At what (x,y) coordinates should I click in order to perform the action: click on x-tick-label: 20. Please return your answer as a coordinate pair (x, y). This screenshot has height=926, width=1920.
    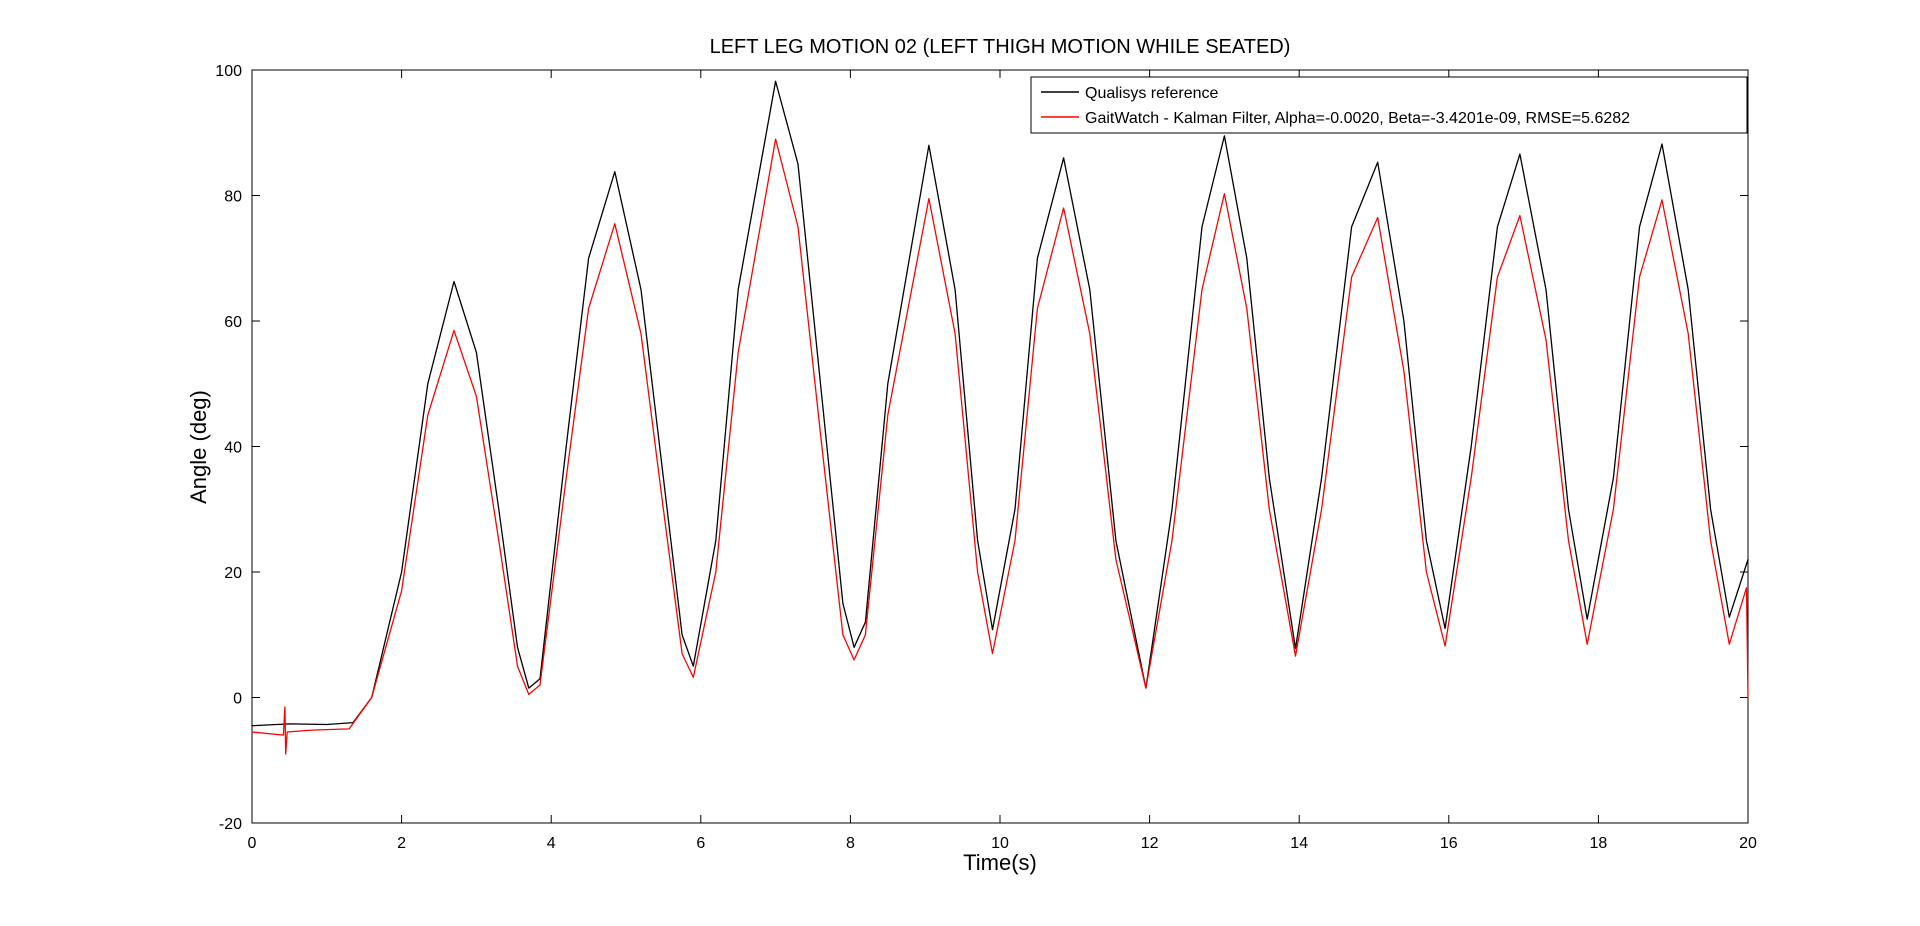
    Looking at the image, I should click on (1748, 843).